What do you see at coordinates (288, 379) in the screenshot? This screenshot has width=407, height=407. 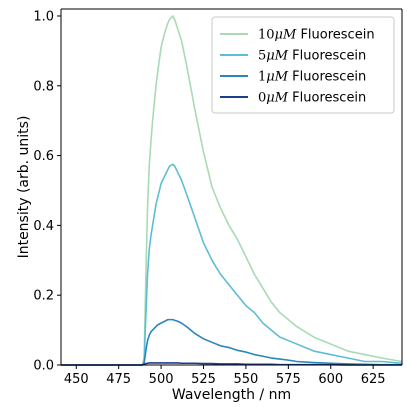 I see `x-tick-label: 575` at bounding box center [288, 379].